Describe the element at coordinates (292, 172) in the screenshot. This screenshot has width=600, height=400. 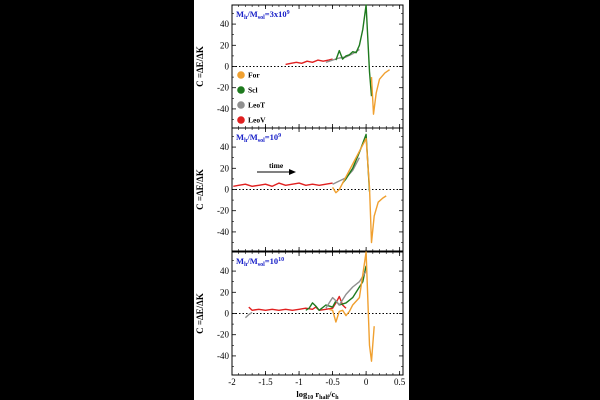
I see `time-arrow-head` at that location.